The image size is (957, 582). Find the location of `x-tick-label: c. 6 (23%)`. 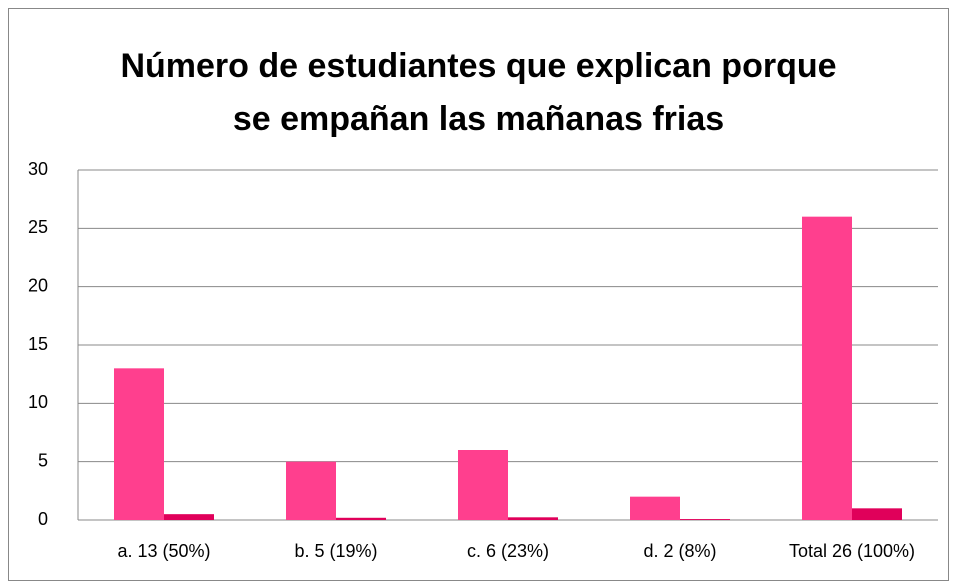

x-tick-label: c. 6 (23%) is located at coordinates (508, 551).